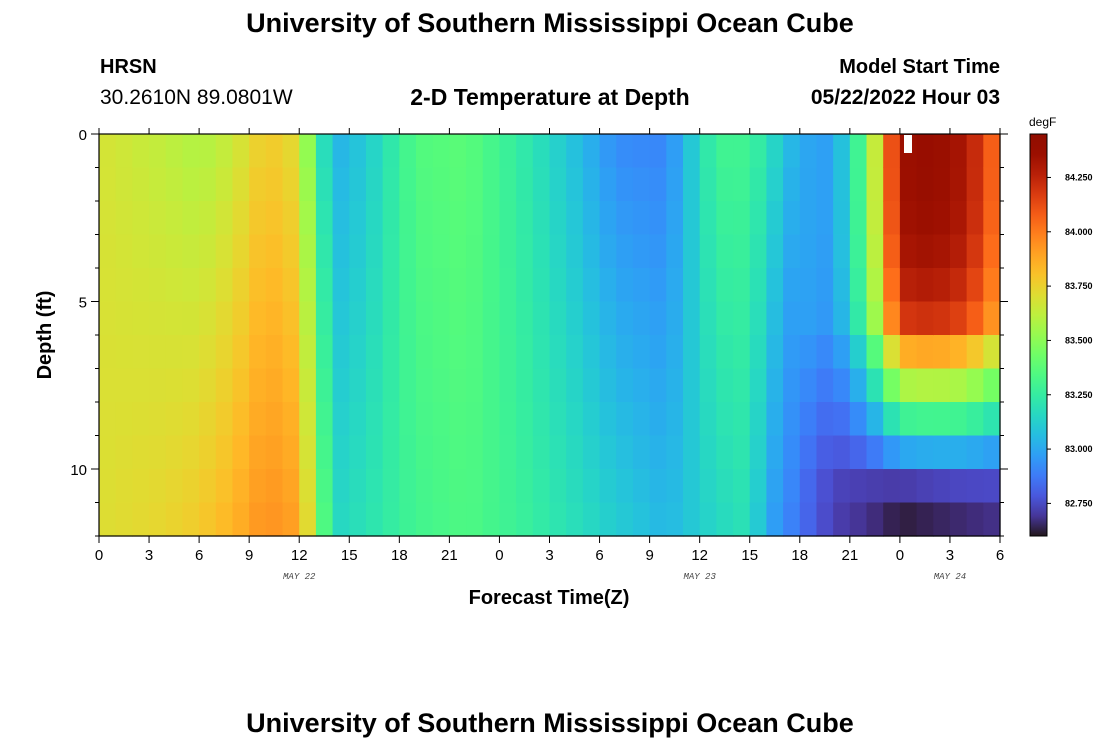  Describe the element at coordinates (599, 555) in the screenshot. I see `x-tick-label: 6` at that location.